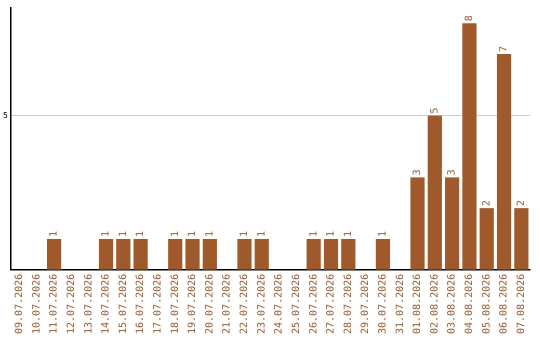  Describe the element at coordinates (418, 304) in the screenshot. I see `x-tick-label: 01.08.2026` at that location.